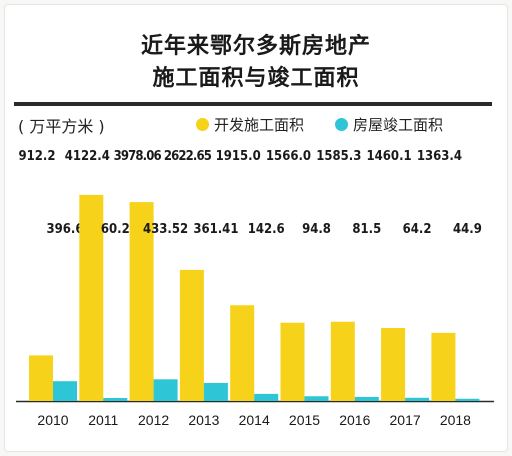 This screenshot has width=512, height=456. I want to click on bar-completion-2018, so click(467, 399).